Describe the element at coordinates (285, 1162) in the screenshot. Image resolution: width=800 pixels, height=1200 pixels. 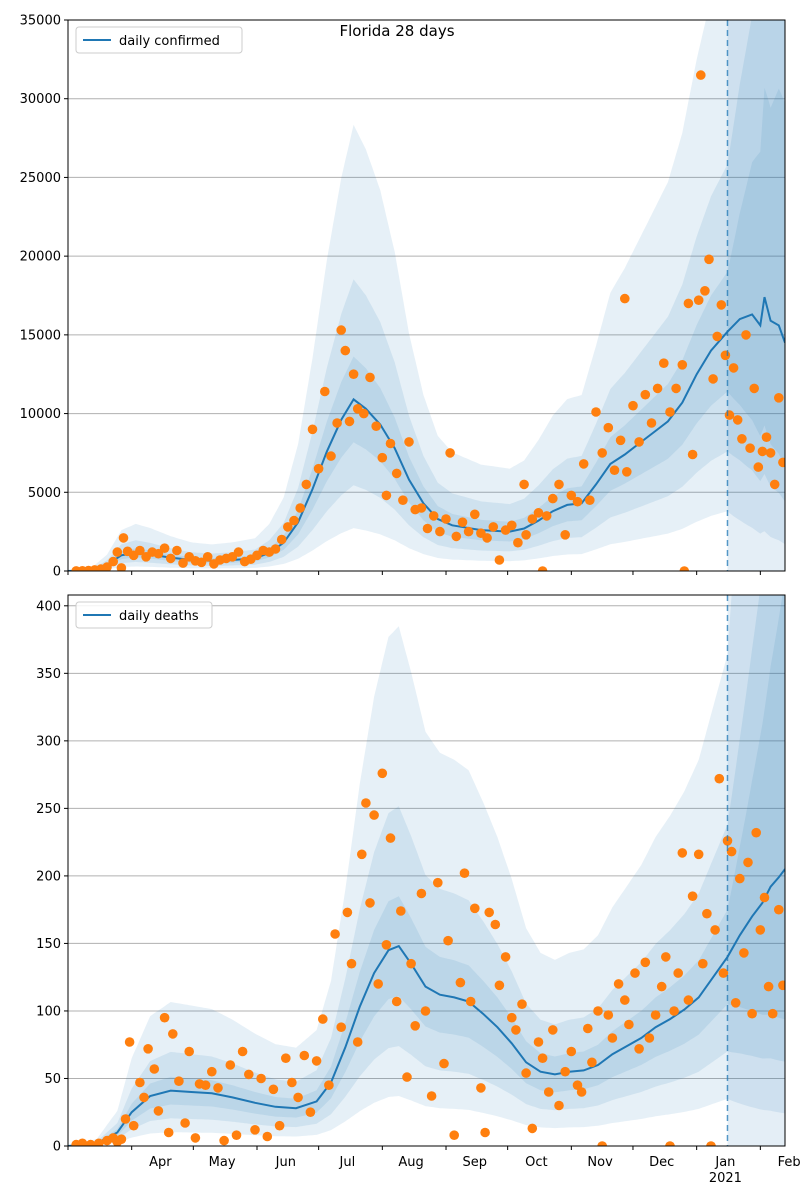
I see `x-tick-label: Jun` at that location.